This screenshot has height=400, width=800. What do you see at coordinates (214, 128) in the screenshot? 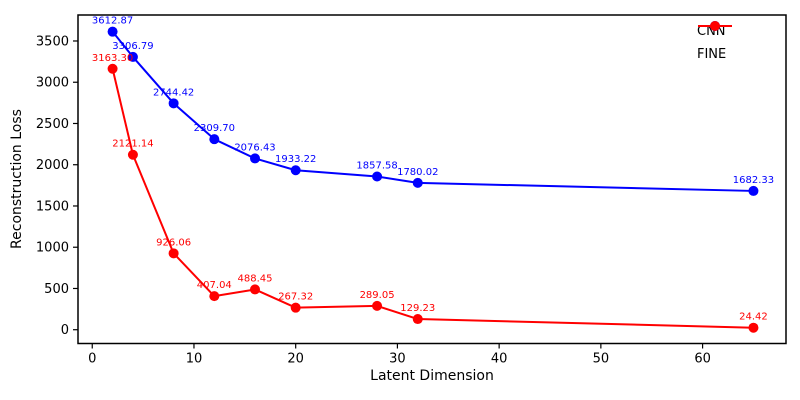
I see `data-point-label-cnn: 2309.70` at bounding box center [214, 128].